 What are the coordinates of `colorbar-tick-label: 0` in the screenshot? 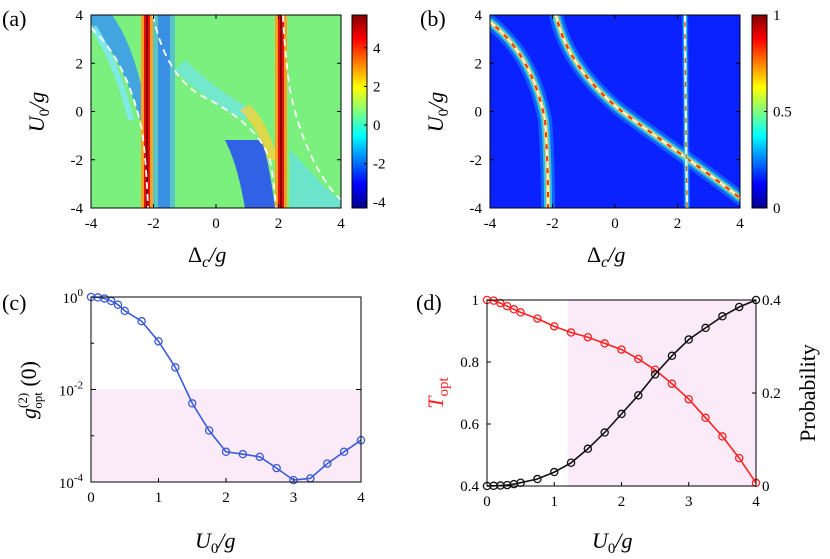 It's located at (777, 209).